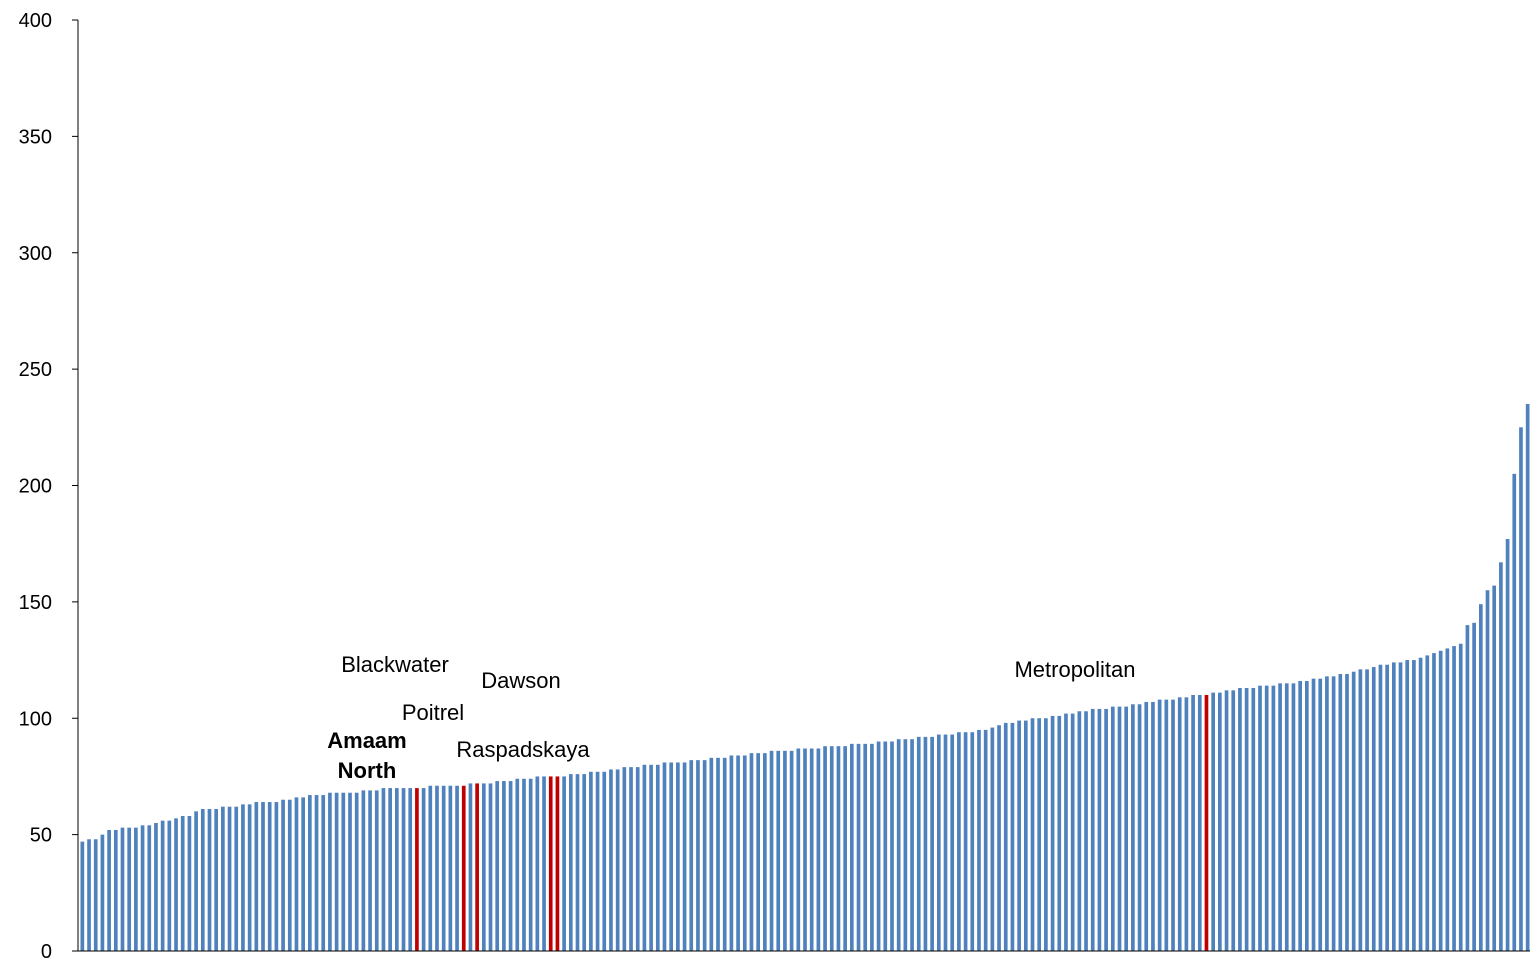 This screenshot has width=1532, height=965. I want to click on y-tick-label: 0, so click(46, 950).